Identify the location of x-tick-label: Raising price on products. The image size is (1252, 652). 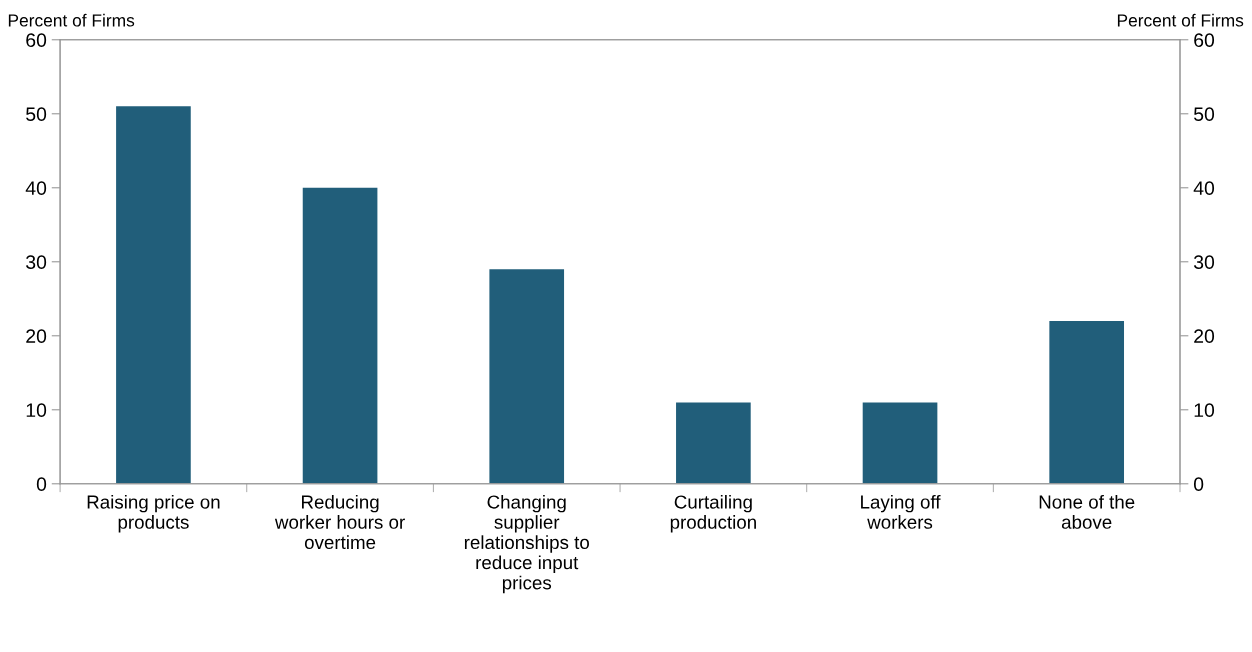
(153, 513).